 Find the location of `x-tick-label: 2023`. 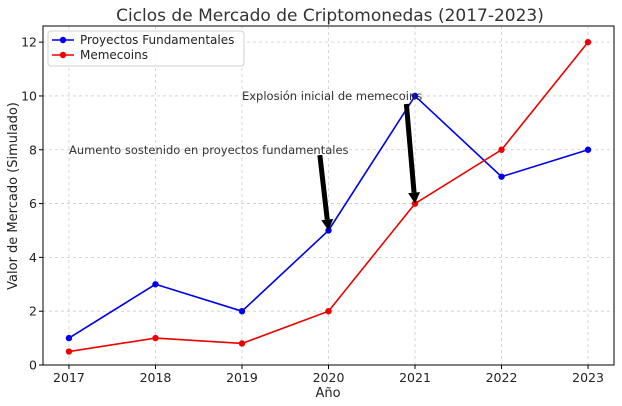

x-tick-label: 2023 is located at coordinates (588, 377).